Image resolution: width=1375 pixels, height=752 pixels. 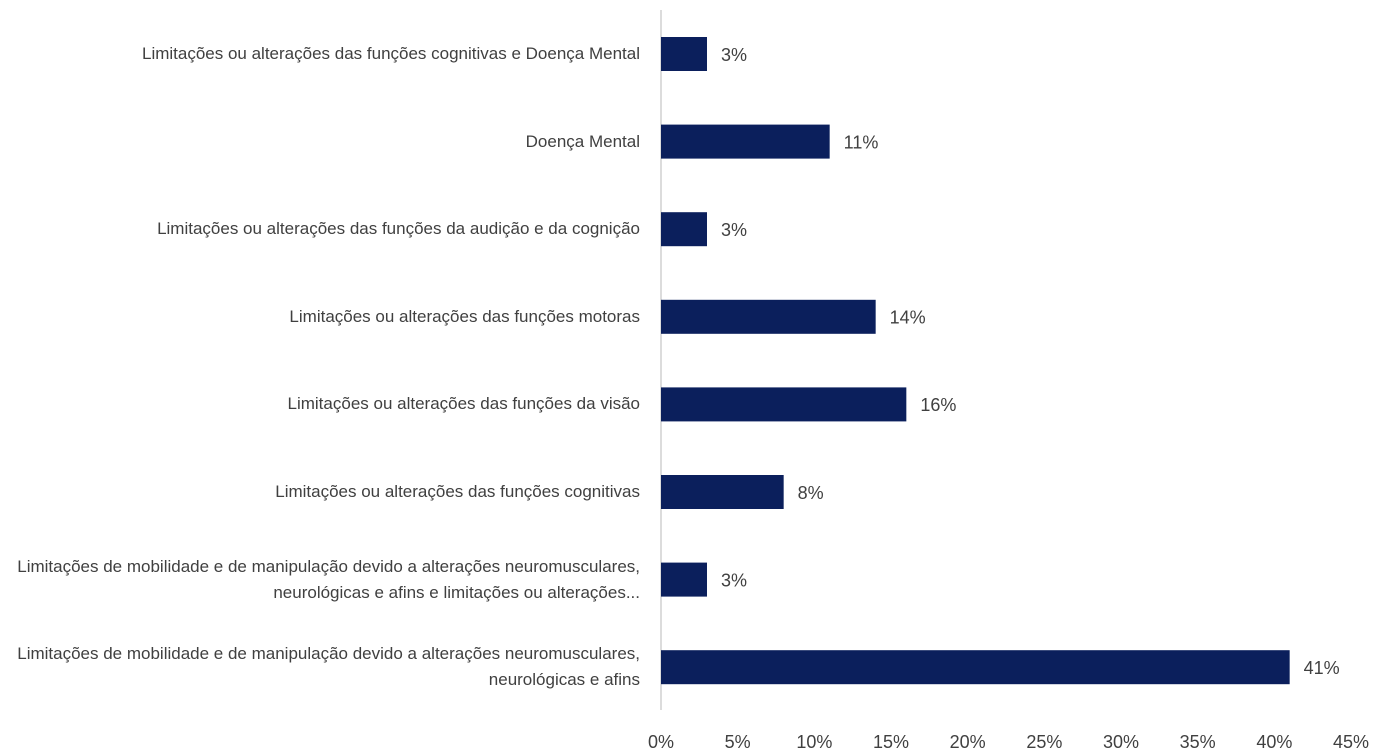 What do you see at coordinates (938, 405) in the screenshot?
I see `value-label: 16%` at bounding box center [938, 405].